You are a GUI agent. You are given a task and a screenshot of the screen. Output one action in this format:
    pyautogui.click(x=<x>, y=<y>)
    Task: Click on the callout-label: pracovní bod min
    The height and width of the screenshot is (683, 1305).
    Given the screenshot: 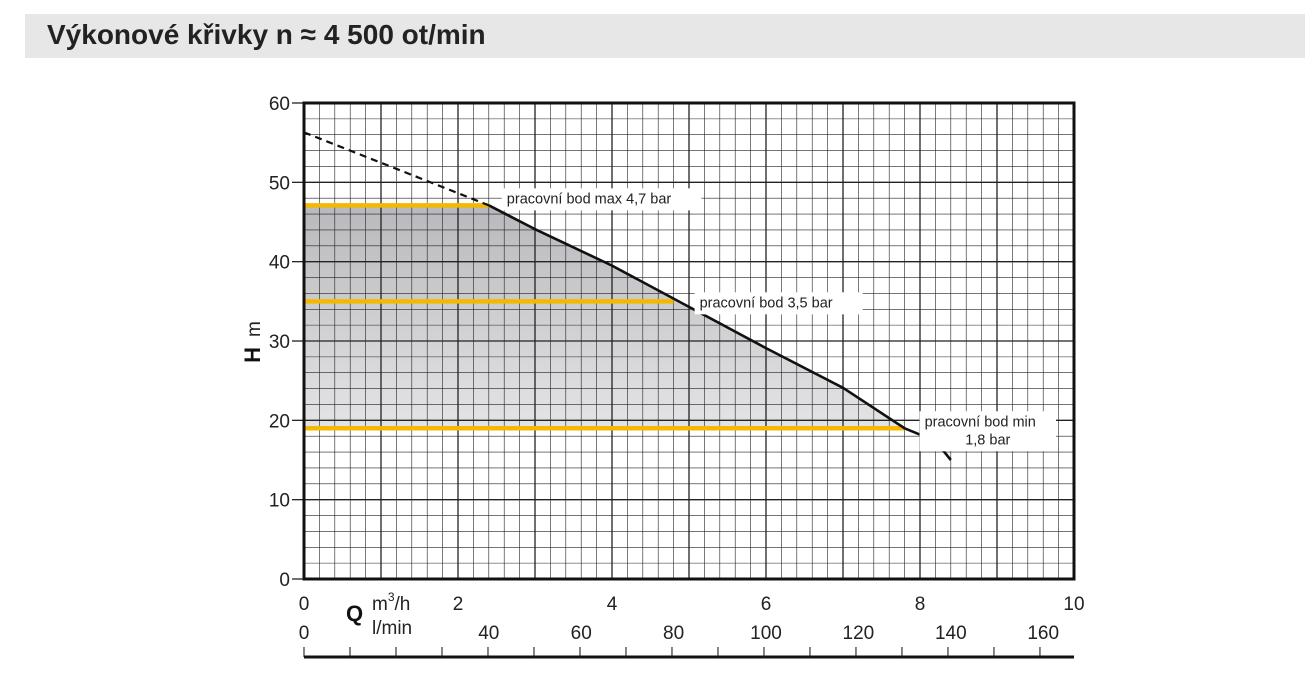 What is the action you would take?
    pyautogui.click(x=980, y=422)
    